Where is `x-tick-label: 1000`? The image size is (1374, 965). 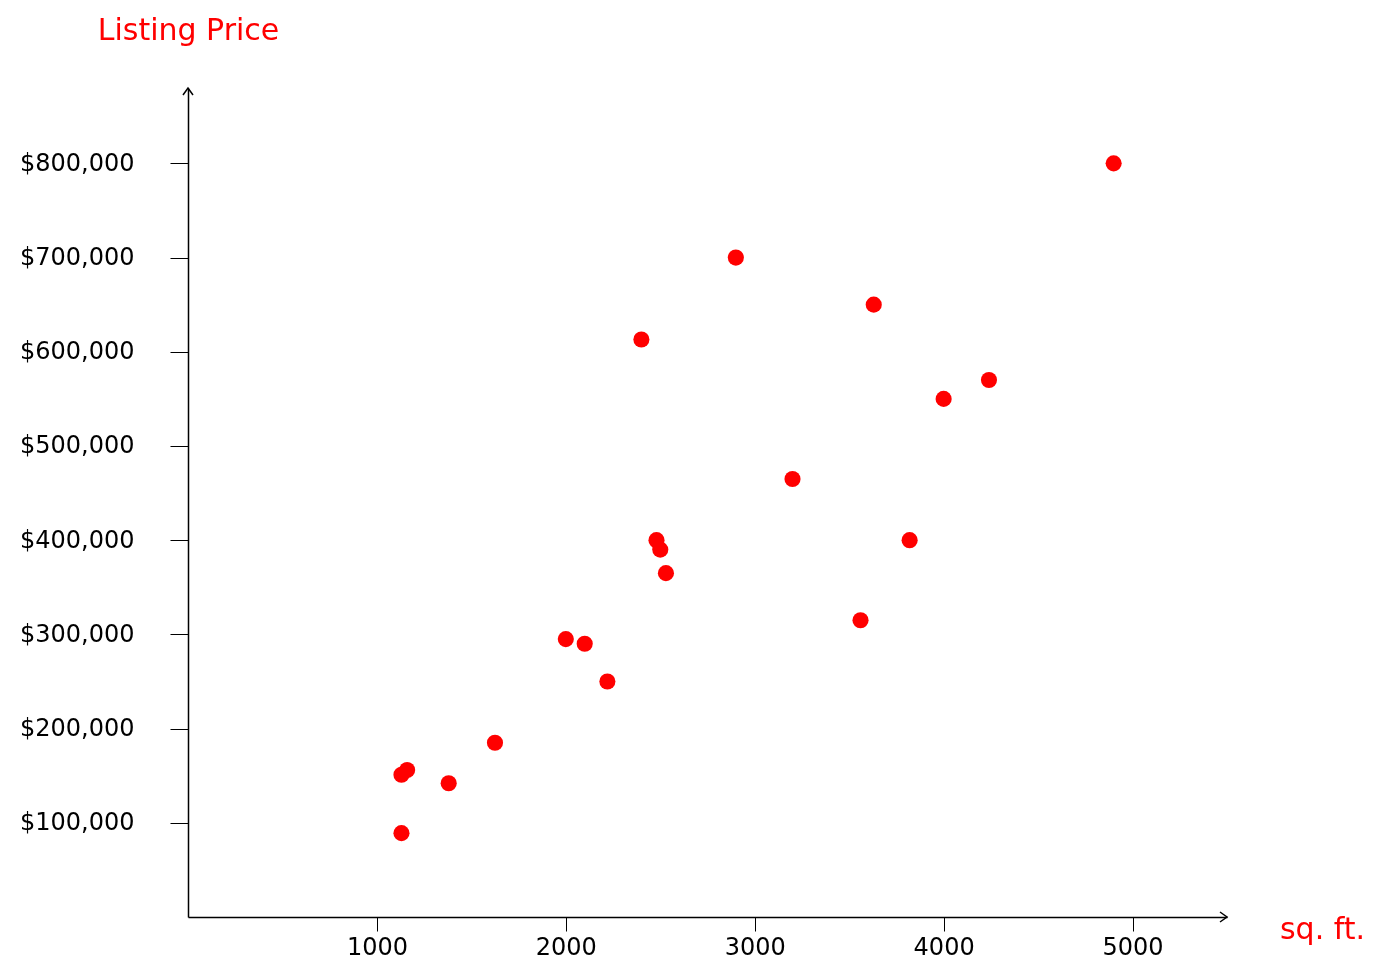 x-tick-label: 1000 is located at coordinates (377, 946).